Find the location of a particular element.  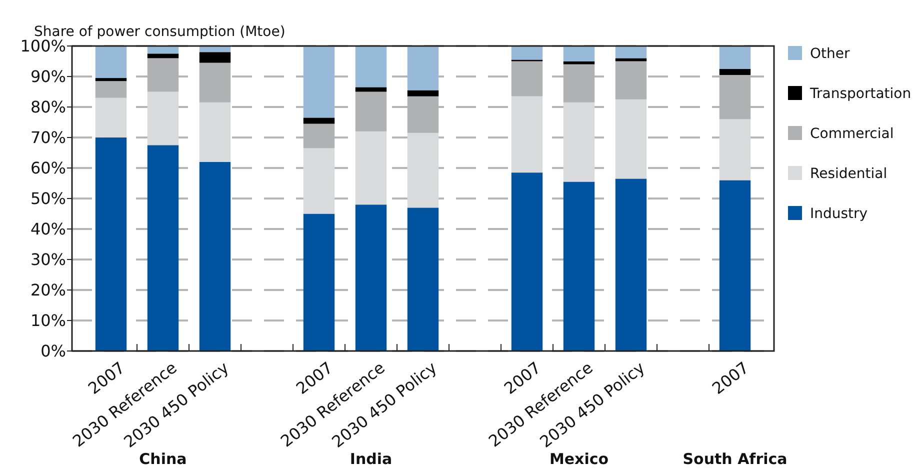

legend-label: Other is located at coordinates (830, 54).